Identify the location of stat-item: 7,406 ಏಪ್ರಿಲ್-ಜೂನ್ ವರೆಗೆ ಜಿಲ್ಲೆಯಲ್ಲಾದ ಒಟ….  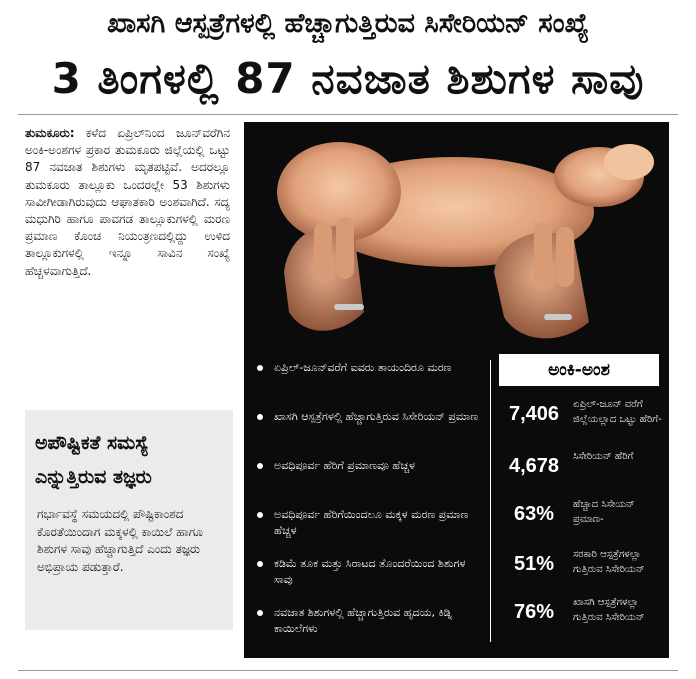
(581, 414).